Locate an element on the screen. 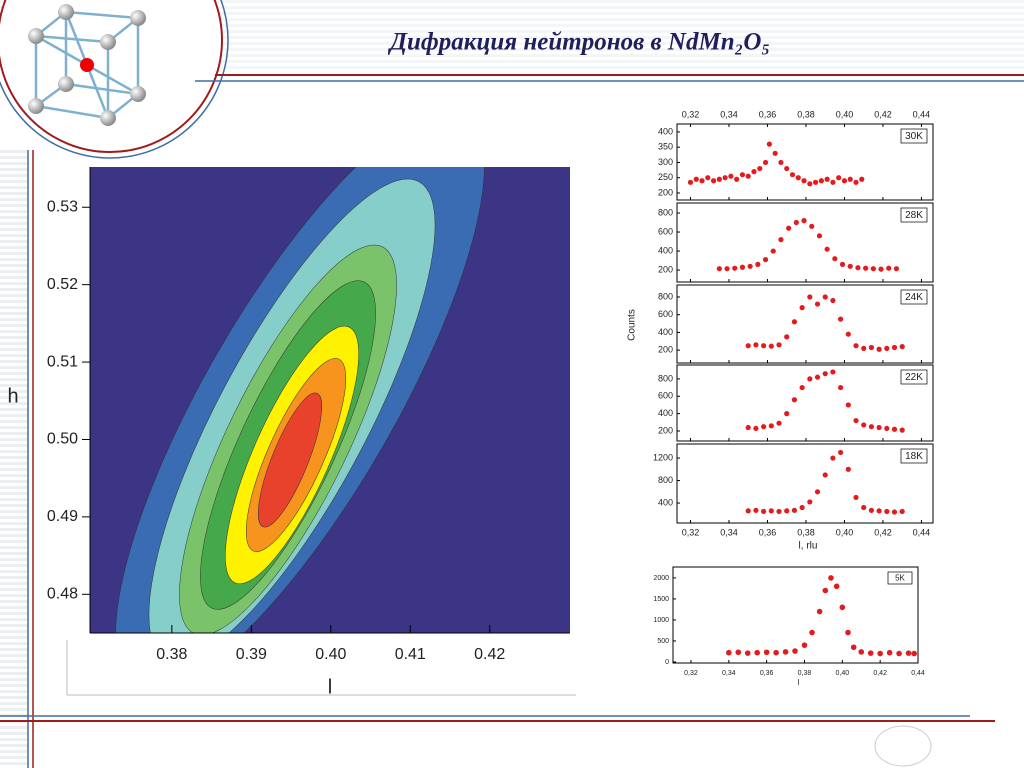 The height and width of the screenshot is (768, 1024). x-tick-label: 0.41 is located at coordinates (410, 654).